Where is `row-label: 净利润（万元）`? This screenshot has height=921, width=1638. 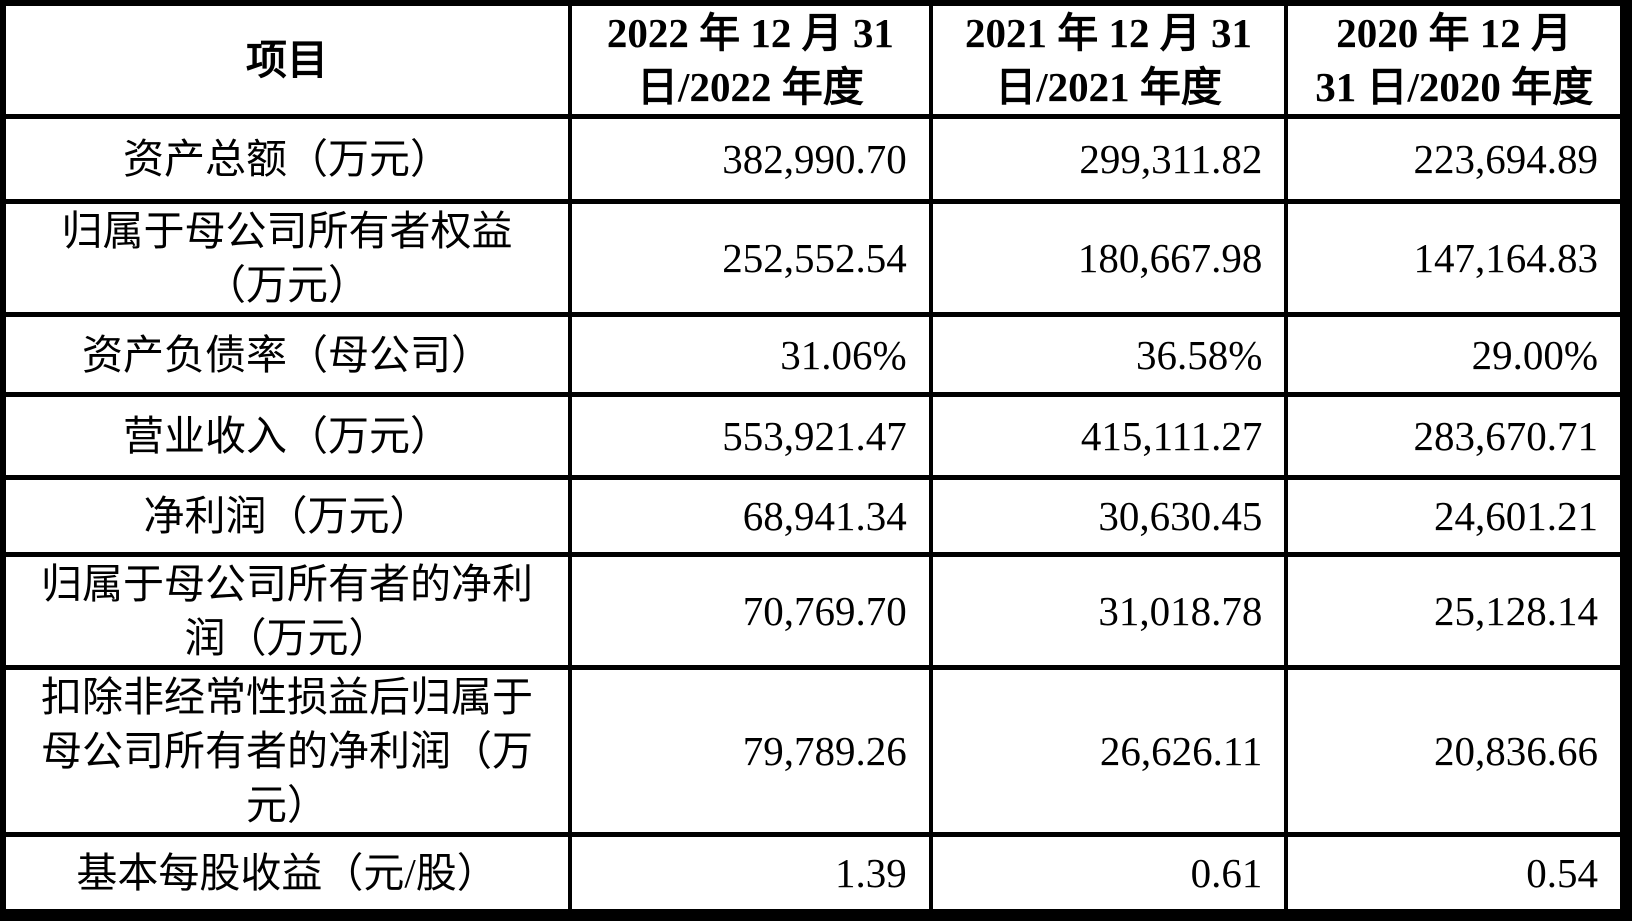
row-label: 净利润（万元） is located at coordinates (286, 516).